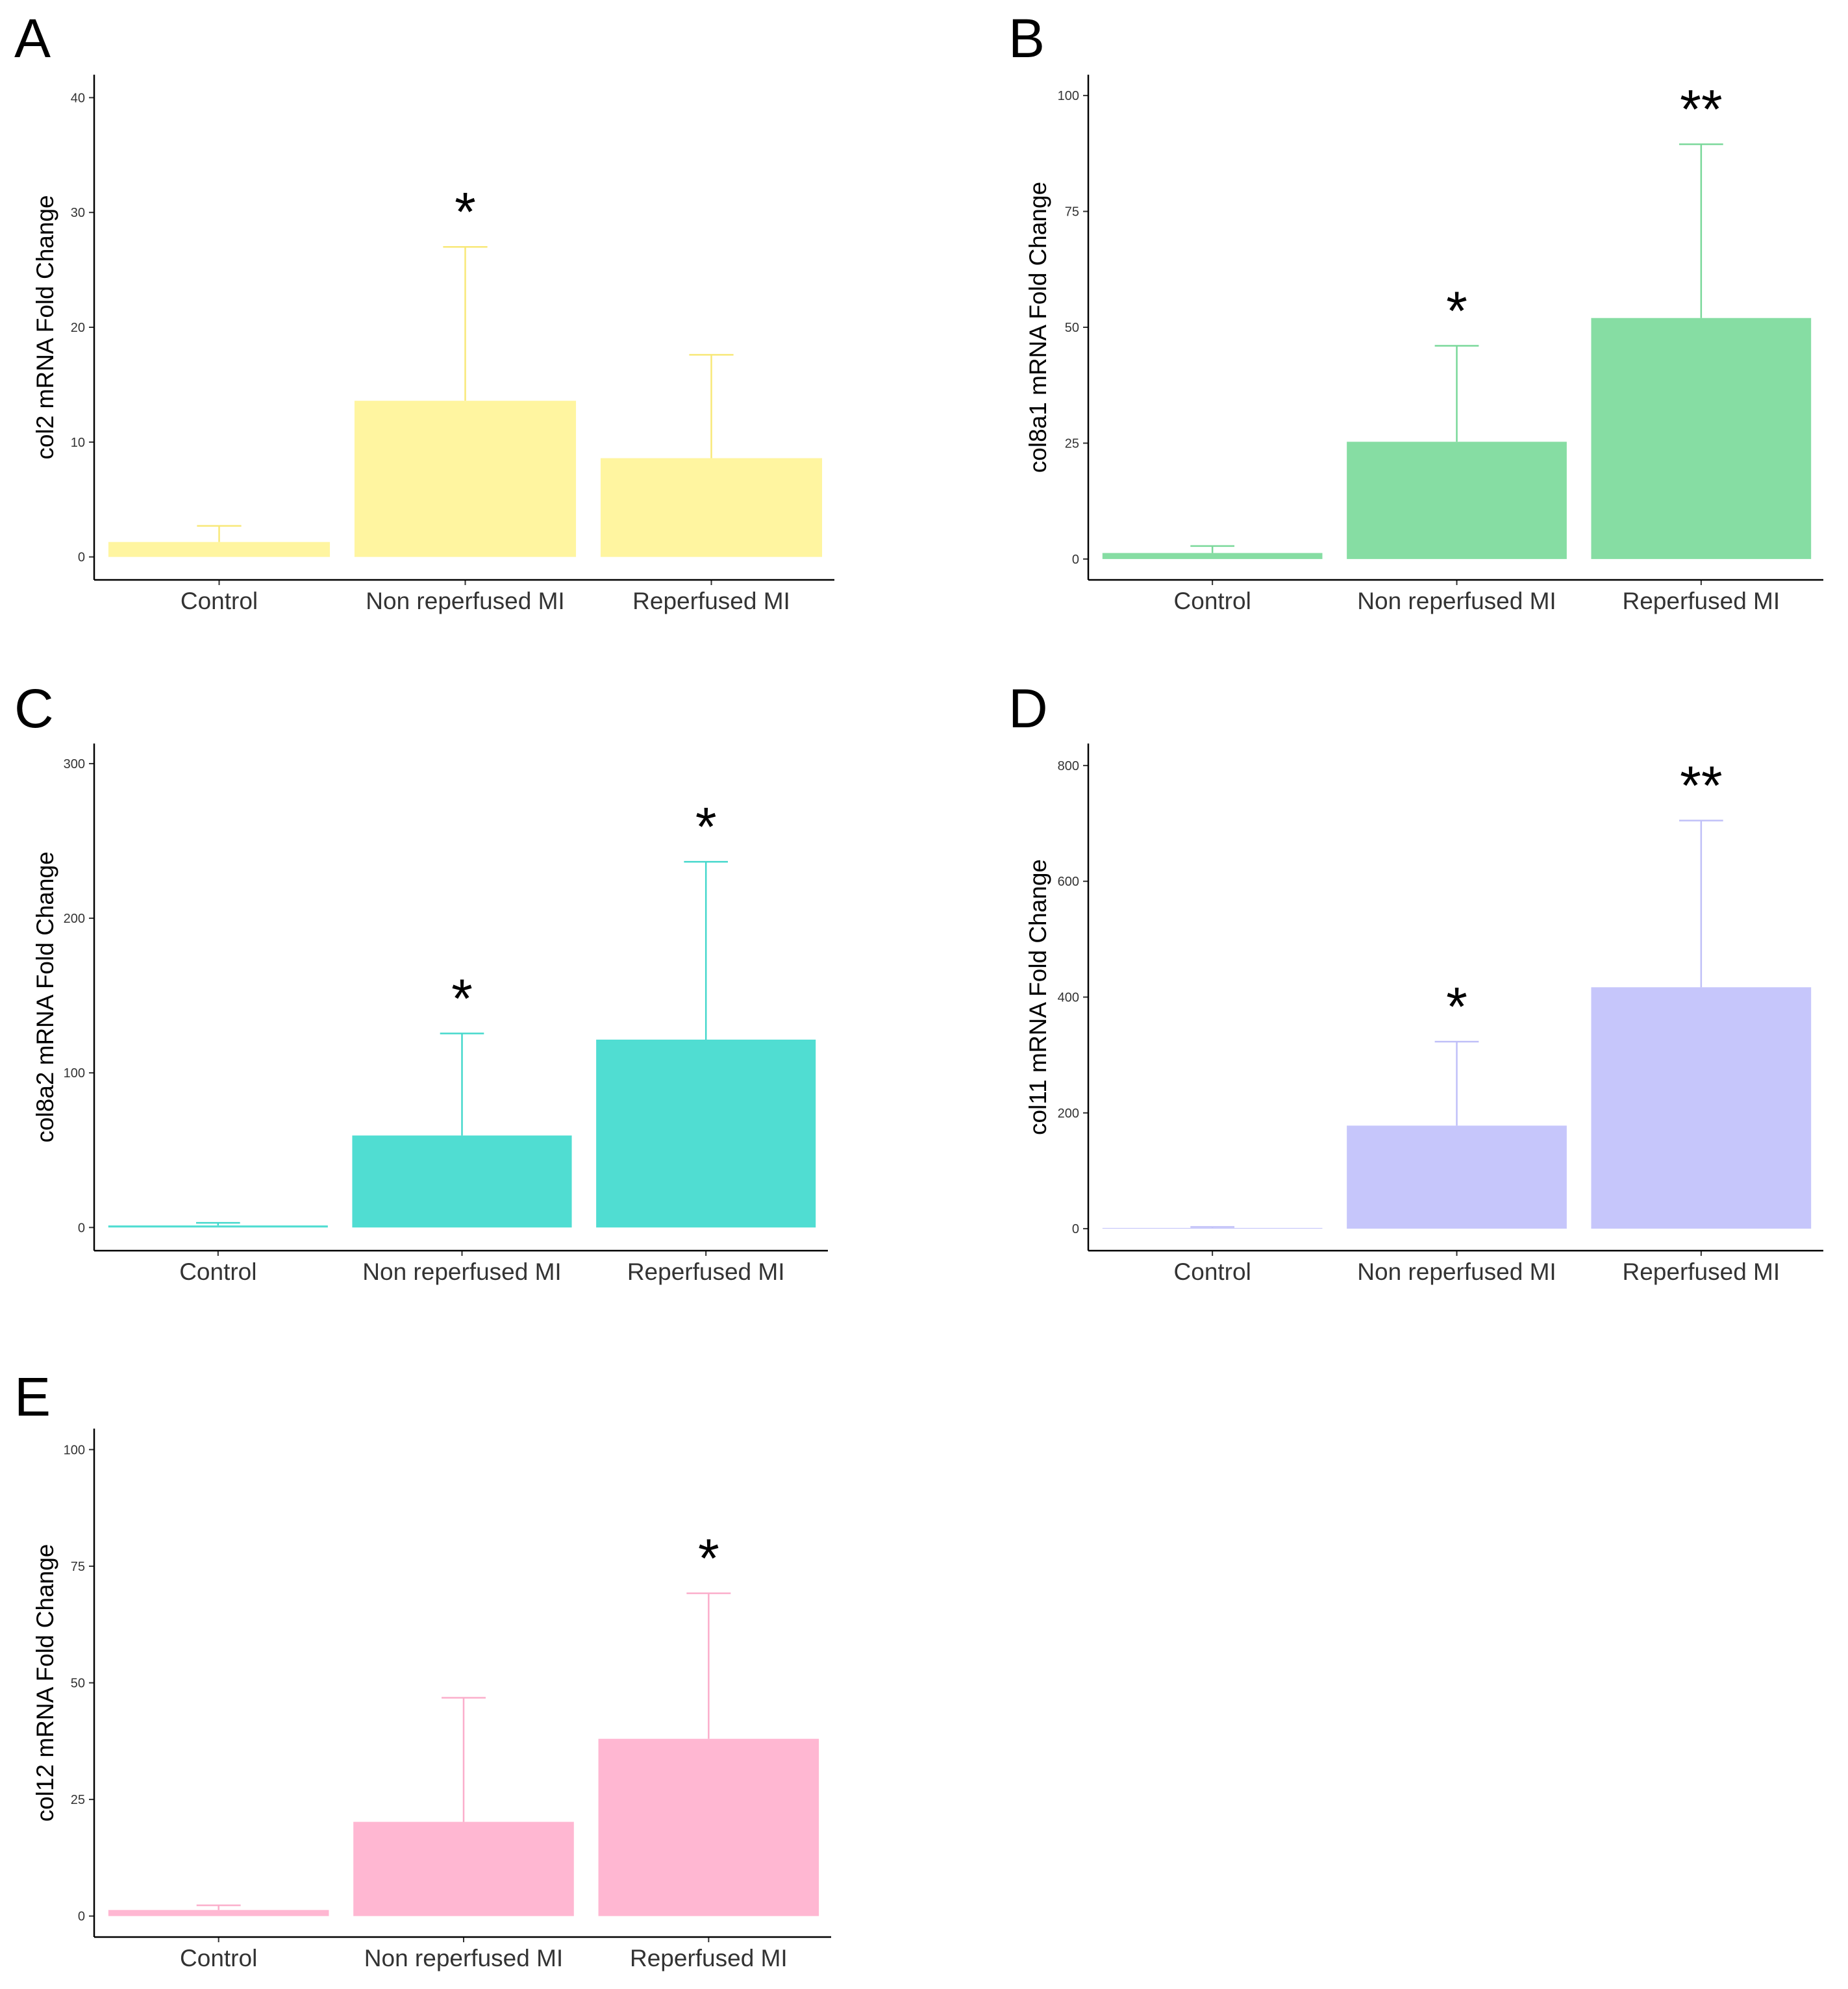  What do you see at coordinates (1028, 709) in the screenshot?
I see `panel-letter: D` at bounding box center [1028, 709].